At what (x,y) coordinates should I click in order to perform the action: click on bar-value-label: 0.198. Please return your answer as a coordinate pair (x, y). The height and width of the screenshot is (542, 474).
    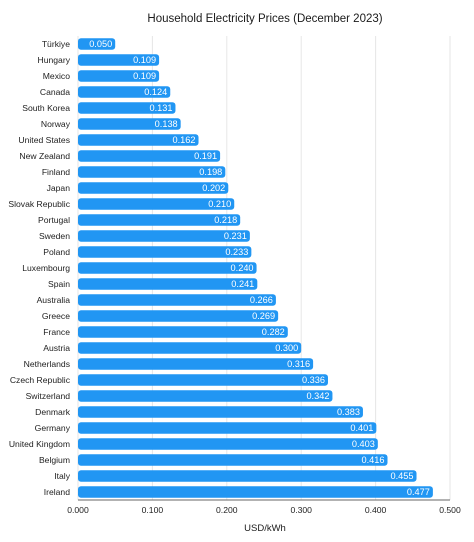
    Looking at the image, I should click on (210, 172).